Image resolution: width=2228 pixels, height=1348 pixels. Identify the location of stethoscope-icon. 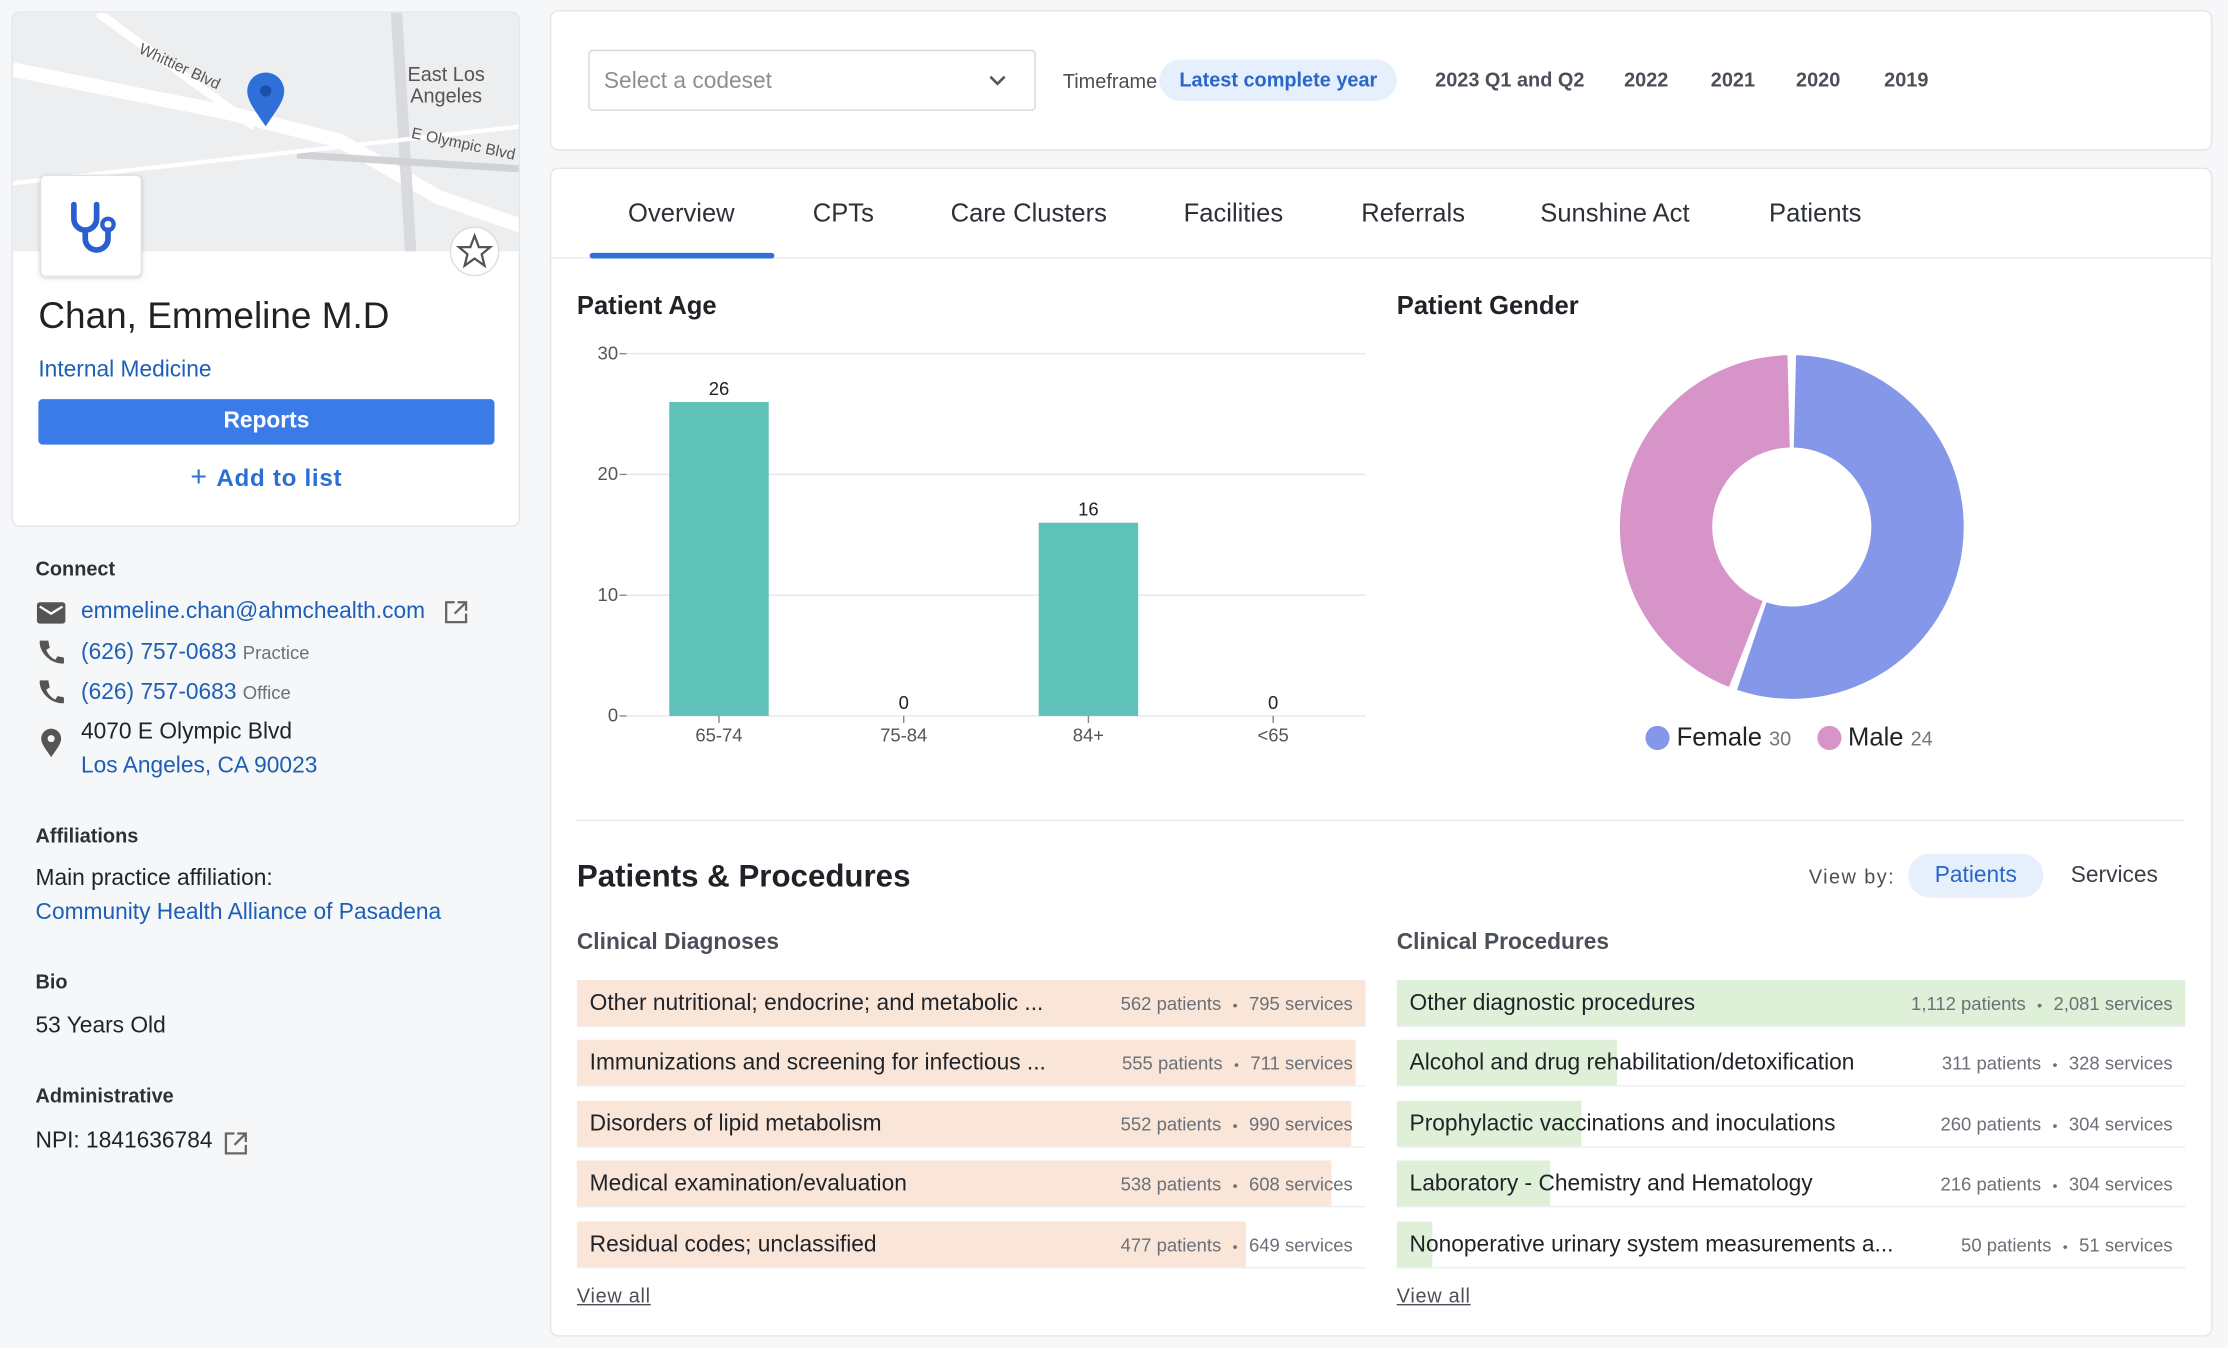
(93, 227).